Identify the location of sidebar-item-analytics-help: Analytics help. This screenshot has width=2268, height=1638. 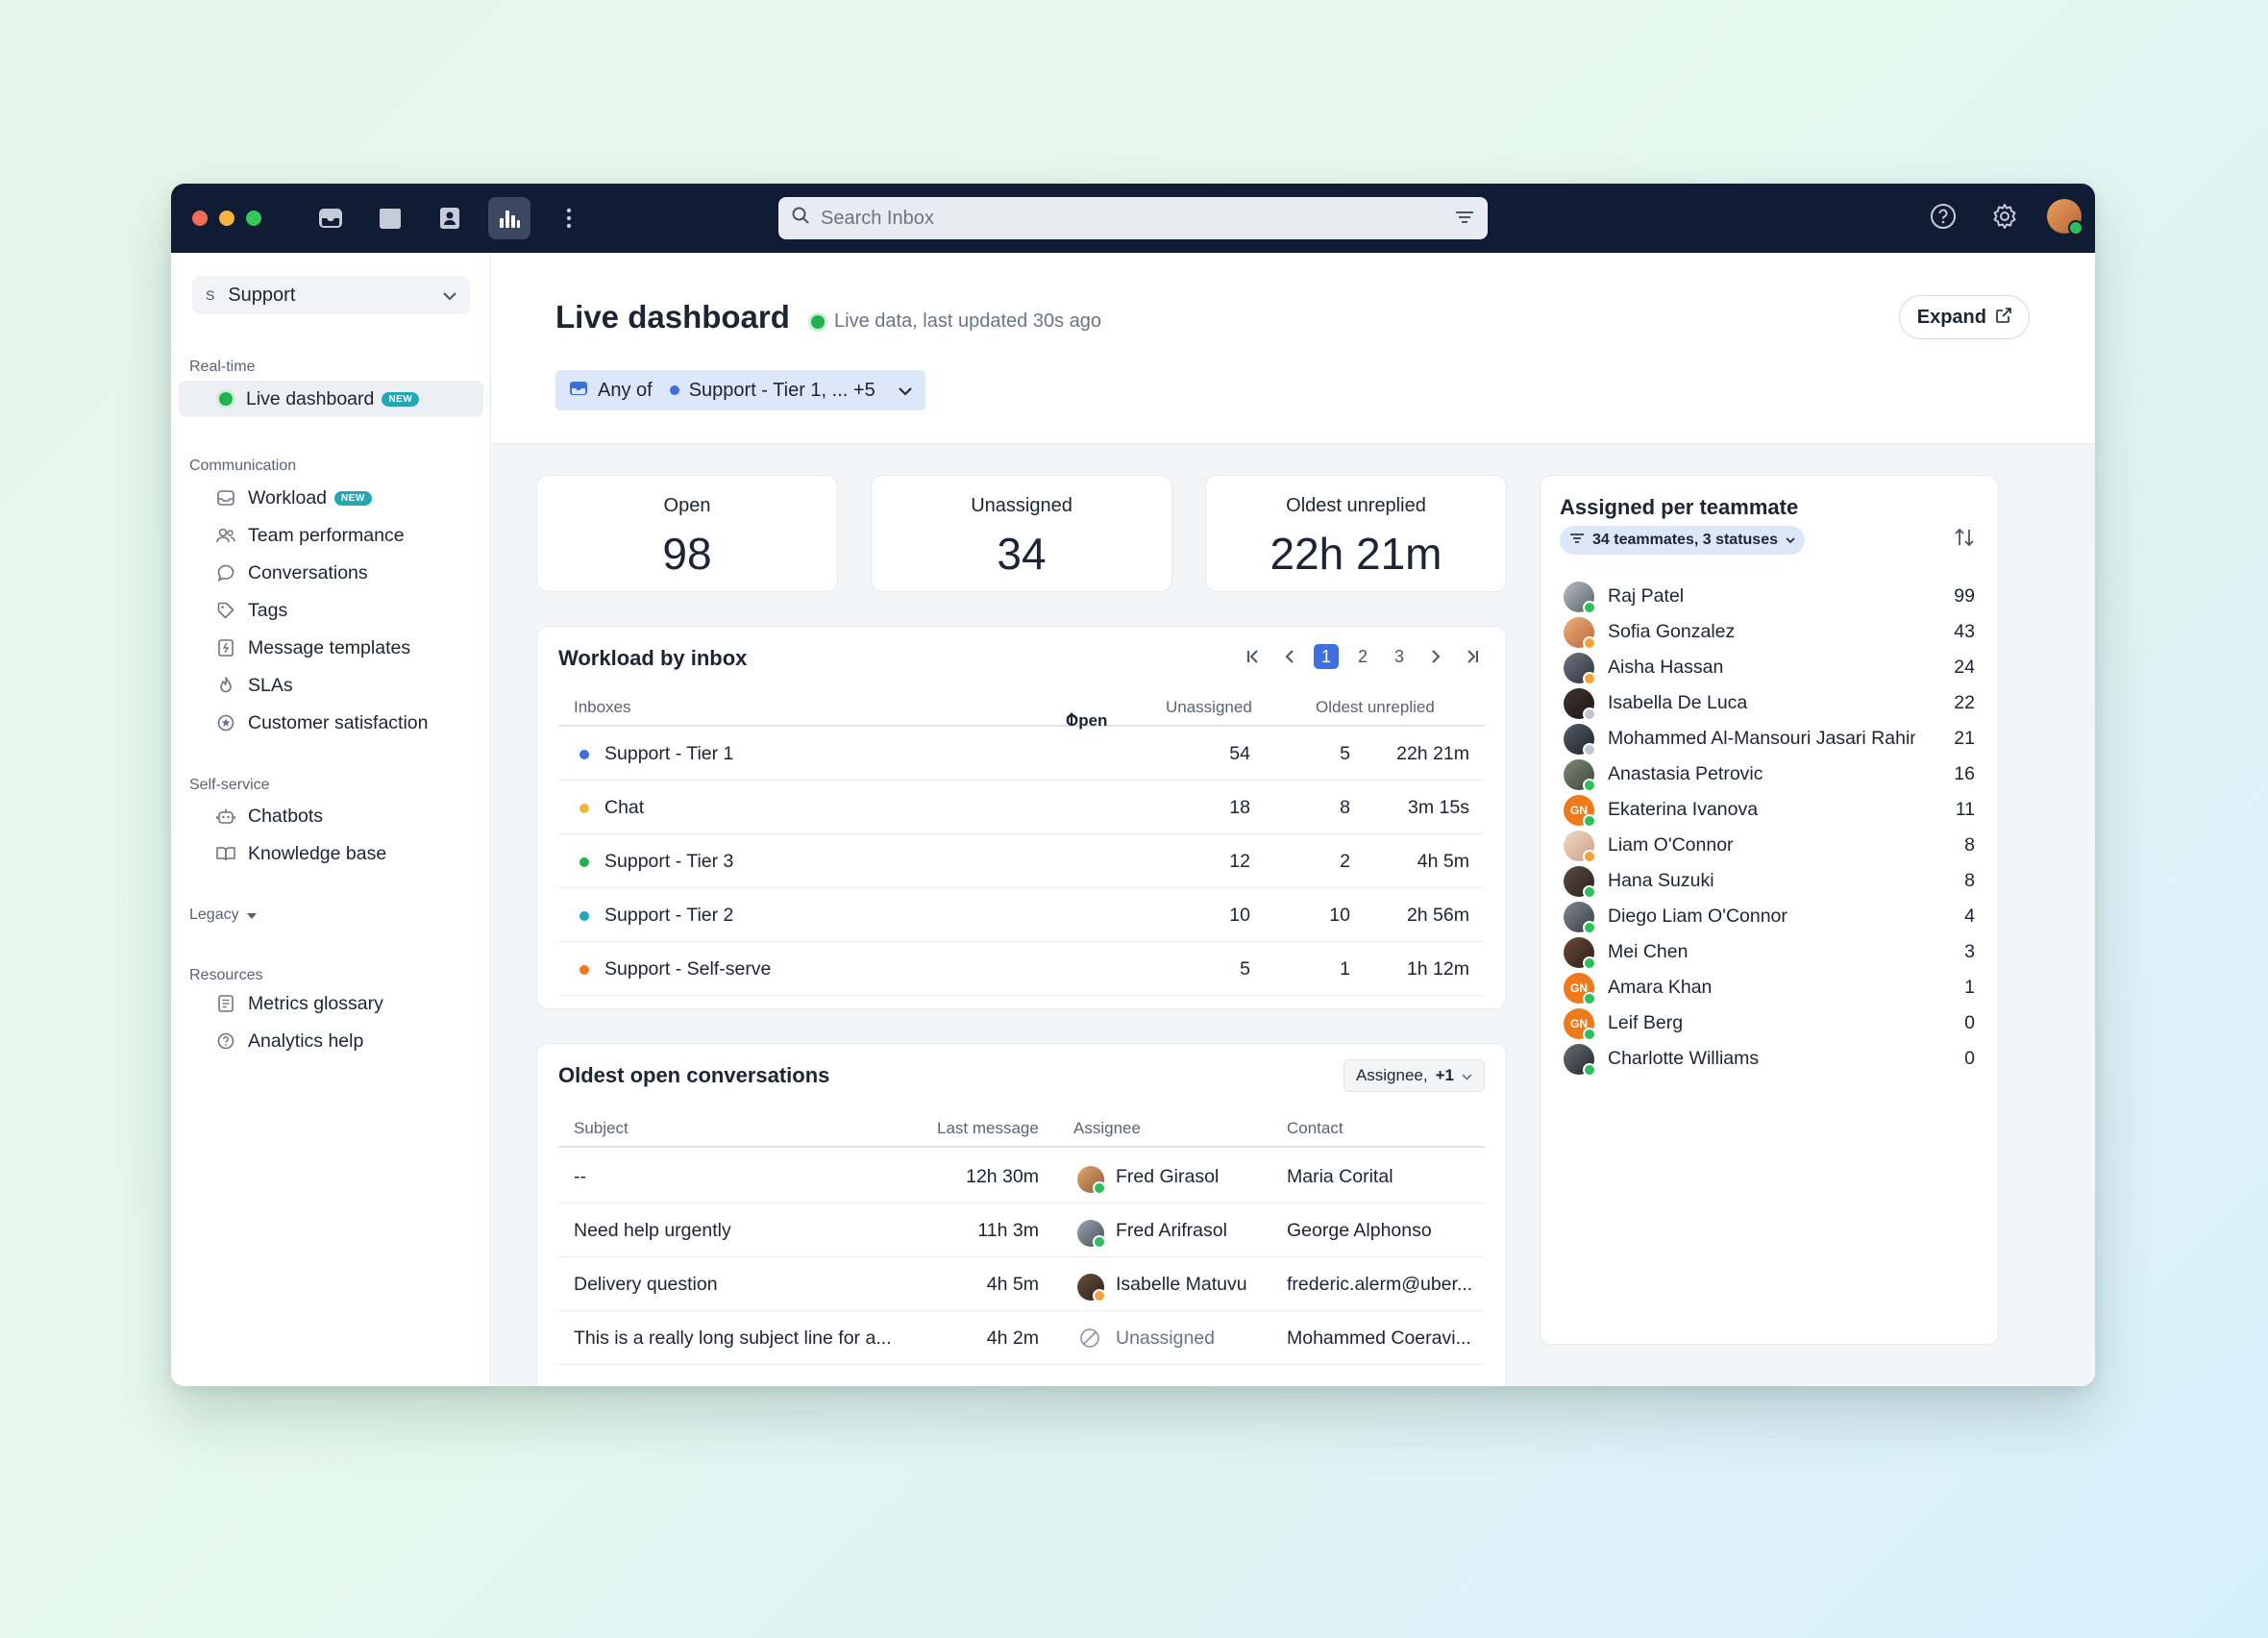
(331, 1041).